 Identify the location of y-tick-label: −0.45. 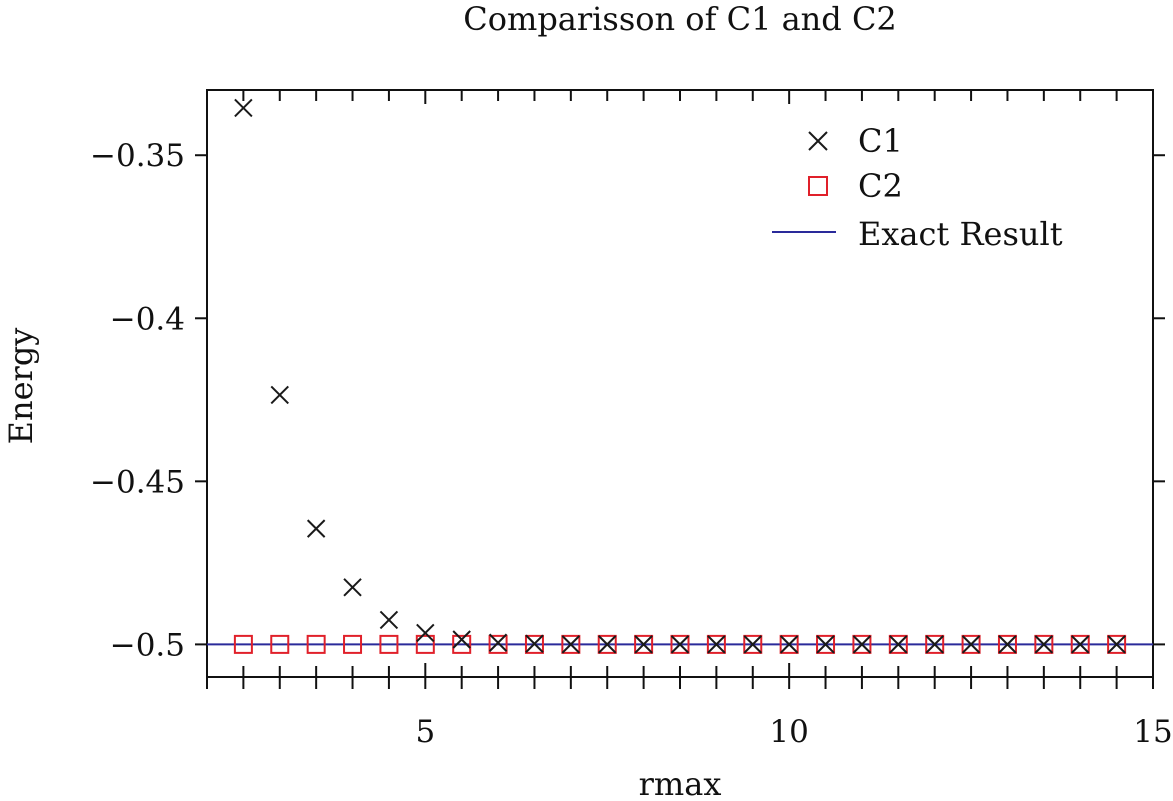
(137, 482).